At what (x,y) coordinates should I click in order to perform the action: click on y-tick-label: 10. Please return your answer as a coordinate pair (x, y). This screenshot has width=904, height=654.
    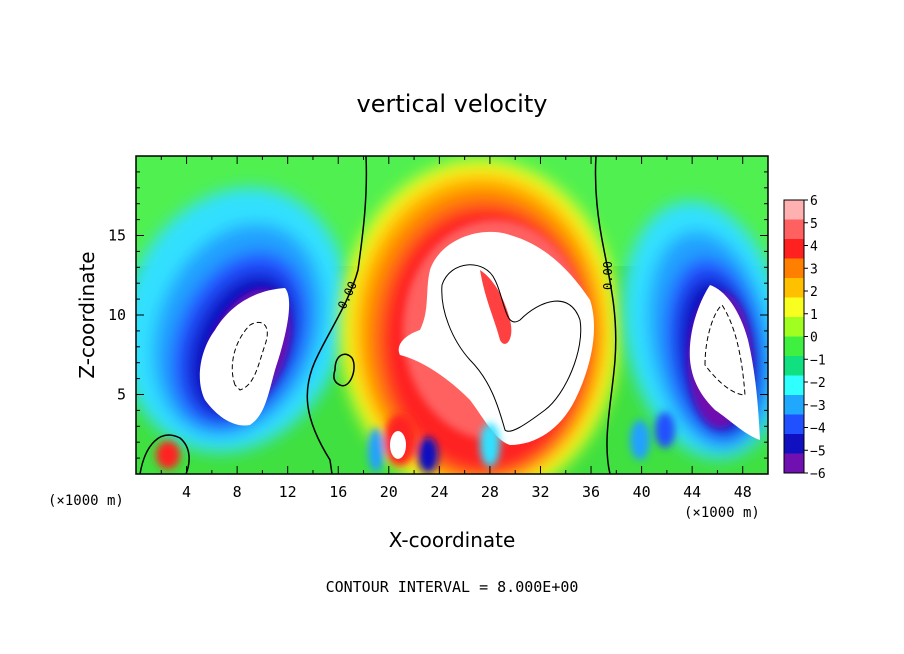
    Looking at the image, I should click on (117, 315).